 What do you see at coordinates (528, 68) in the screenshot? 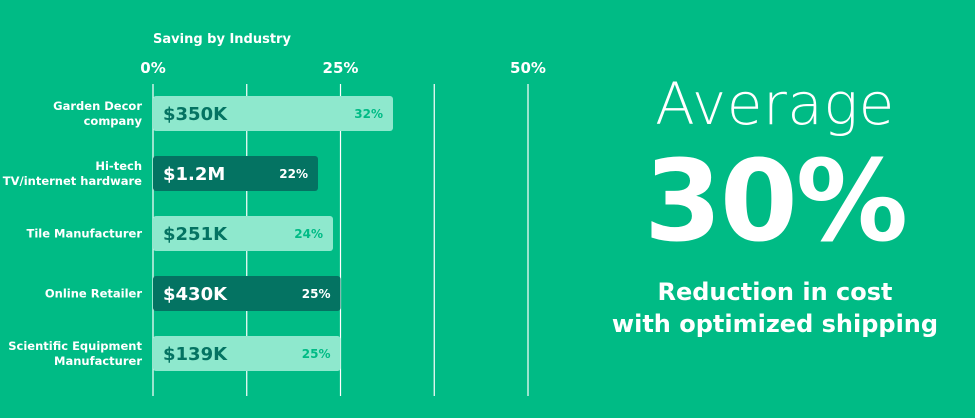
I see `x-tick-label: 50%` at bounding box center [528, 68].